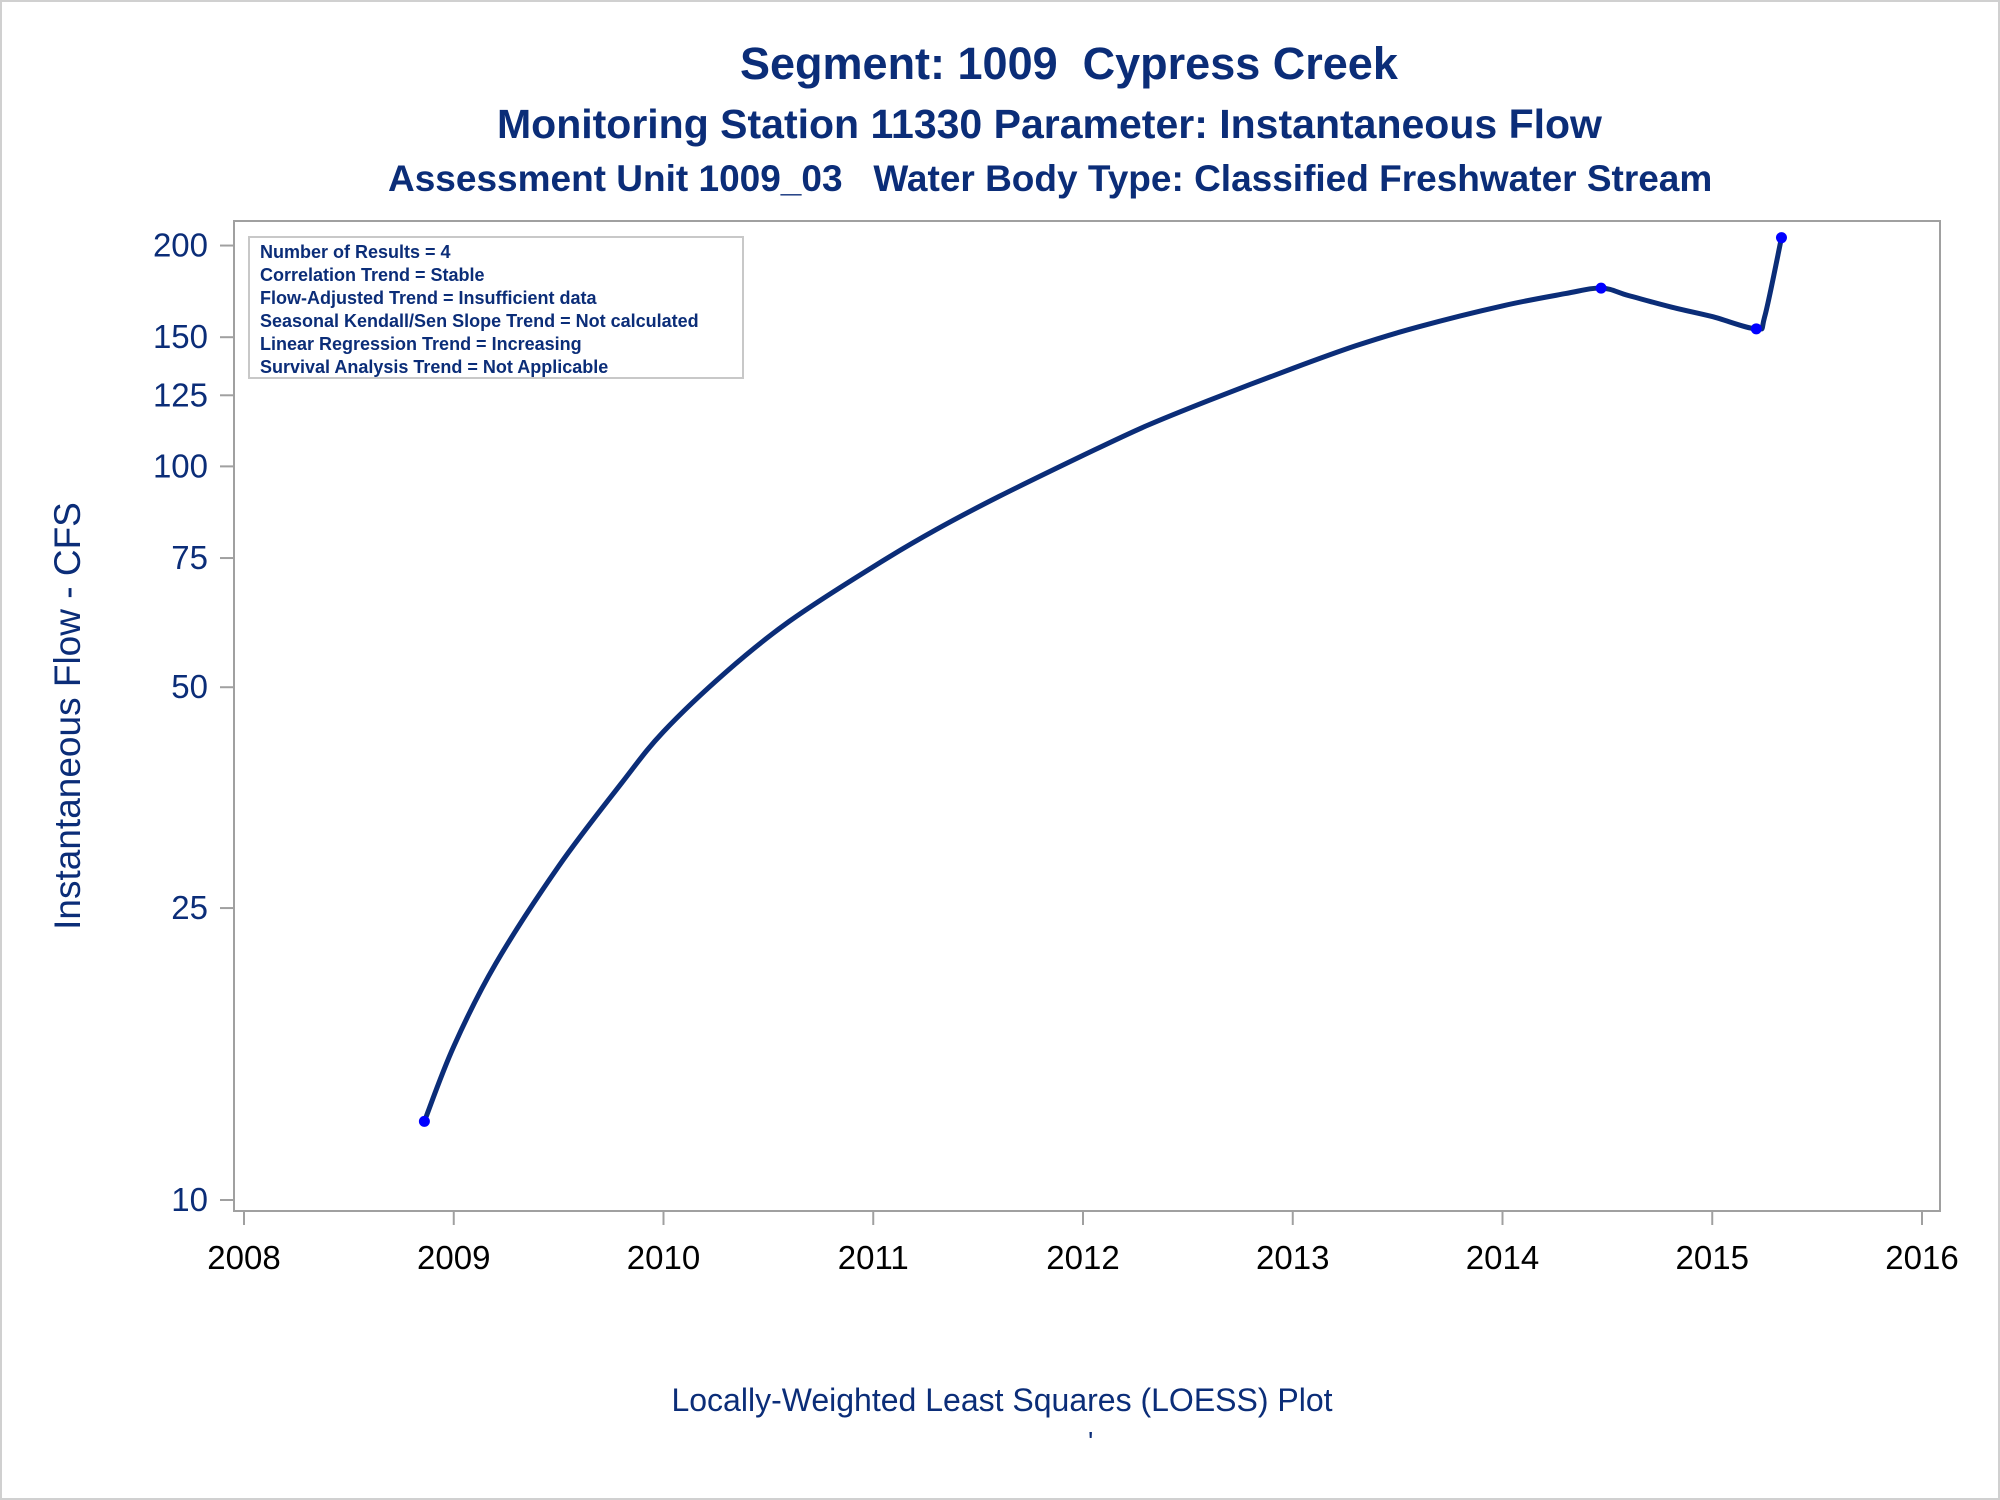 The image size is (2000, 1500). Describe the element at coordinates (243, 1257) in the screenshot. I see `x-tick-label: 2008` at that location.